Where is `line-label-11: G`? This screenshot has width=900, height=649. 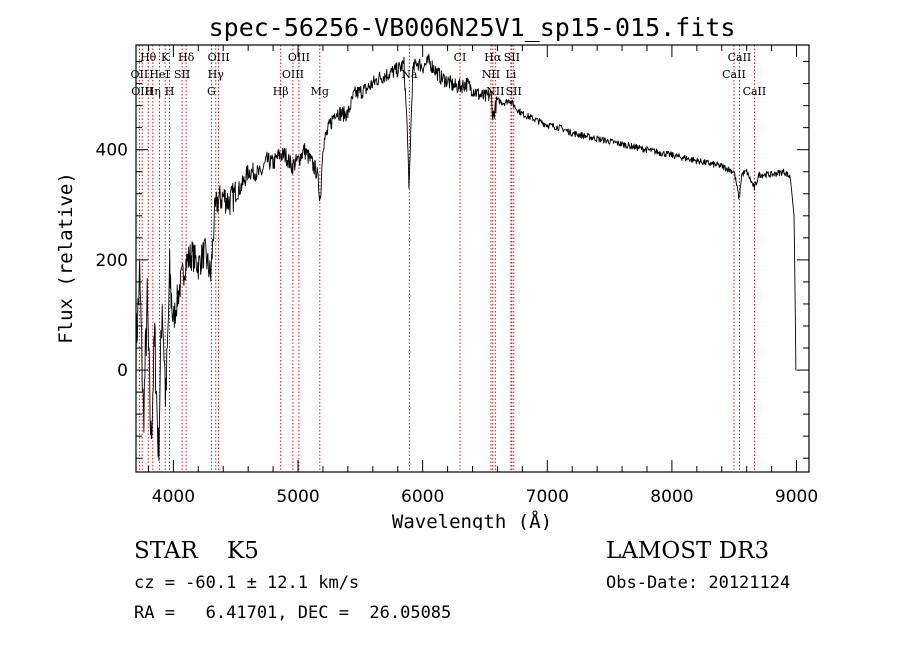 line-label-11: G is located at coordinates (211, 91).